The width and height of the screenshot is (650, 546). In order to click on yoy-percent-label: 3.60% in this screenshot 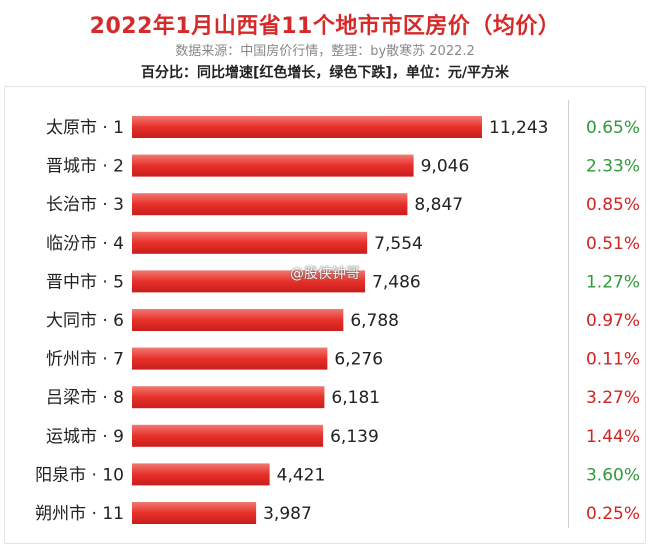, I will do `click(613, 475)`.